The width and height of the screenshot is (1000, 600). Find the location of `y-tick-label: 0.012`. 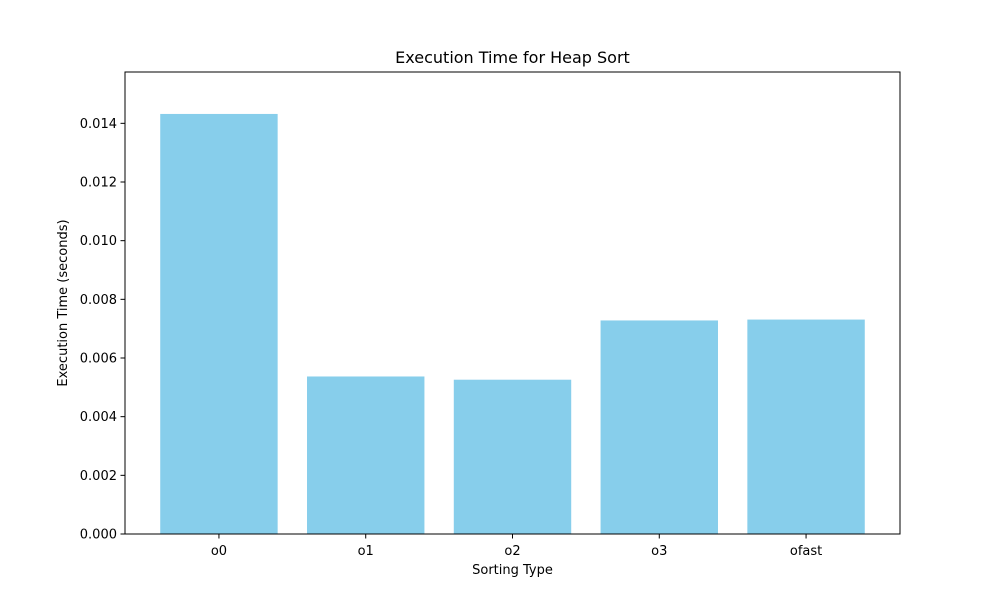

y-tick-label: 0.012 is located at coordinates (98, 183).